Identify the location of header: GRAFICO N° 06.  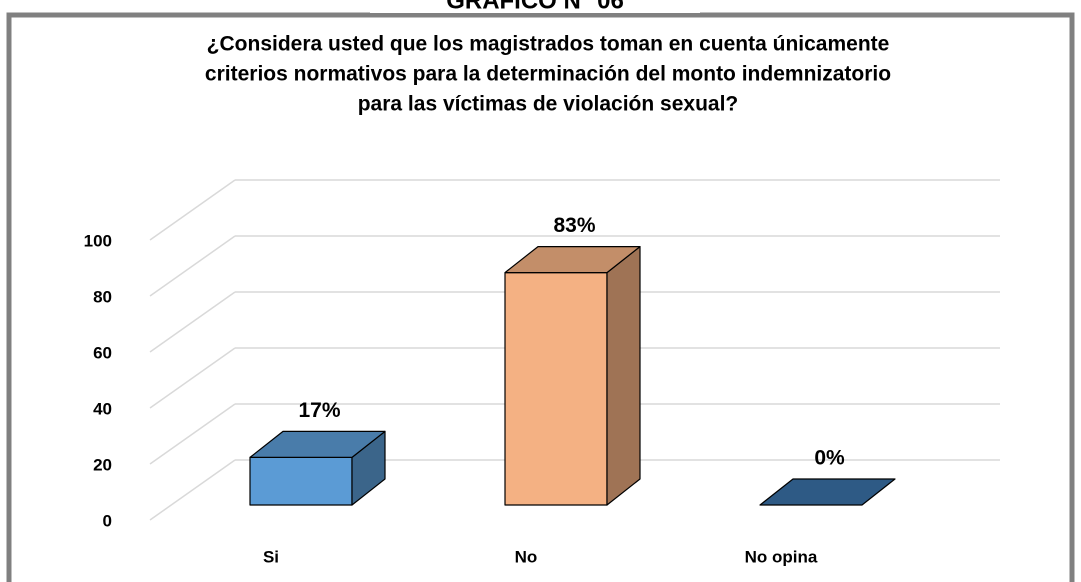
(535, 7).